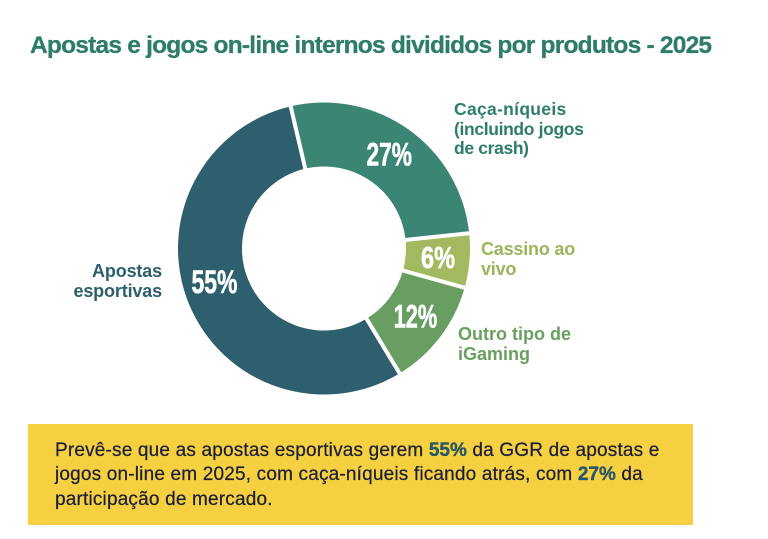 This screenshot has width=768, height=539. I want to click on svg-text: 55%, so click(215, 282).